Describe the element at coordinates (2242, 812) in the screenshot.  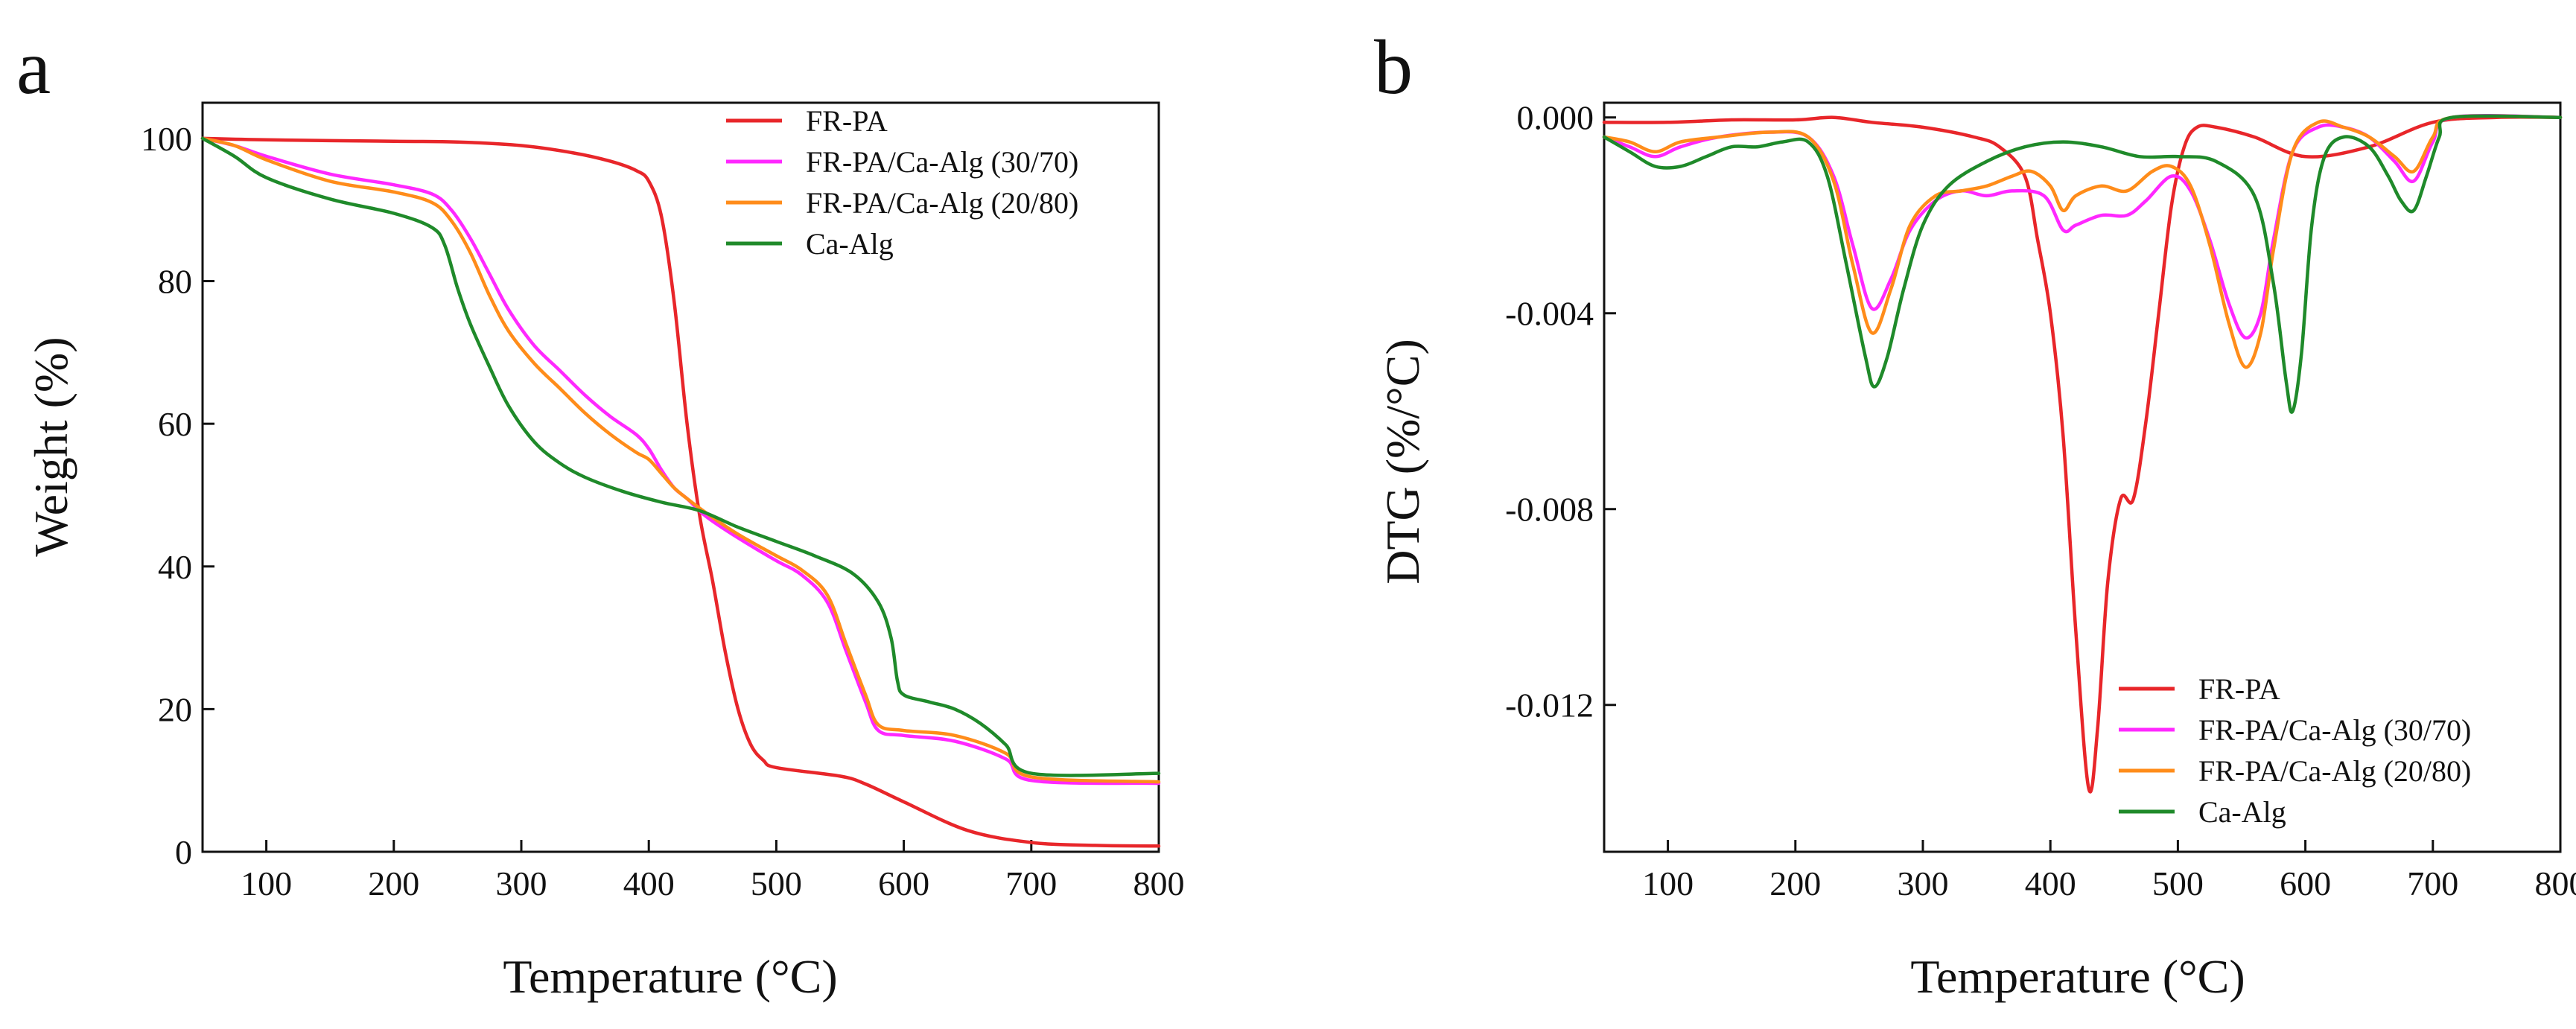
I see `panel-b-legend-label-ca-alg: Ca-Alg` at that location.